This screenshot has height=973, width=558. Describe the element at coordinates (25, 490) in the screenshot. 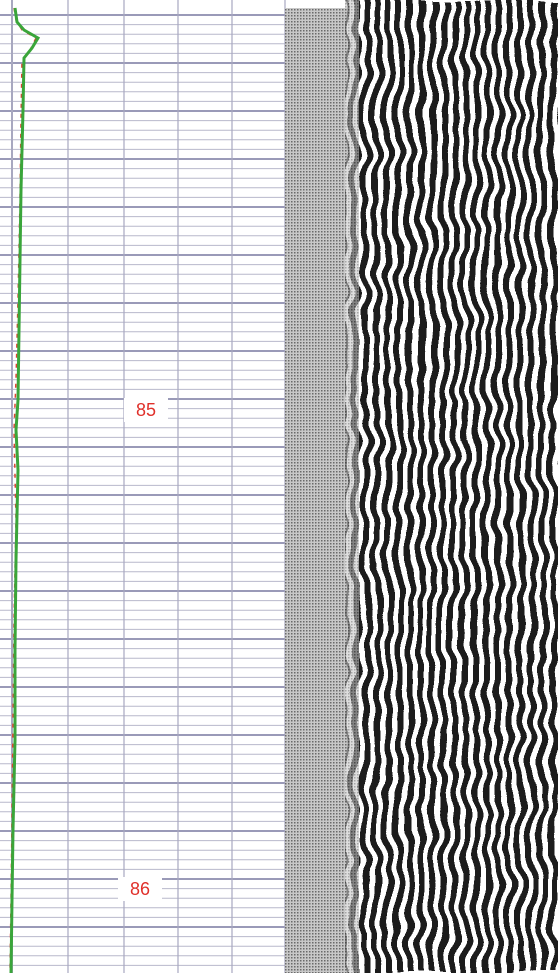

I see `curve-green` at that location.